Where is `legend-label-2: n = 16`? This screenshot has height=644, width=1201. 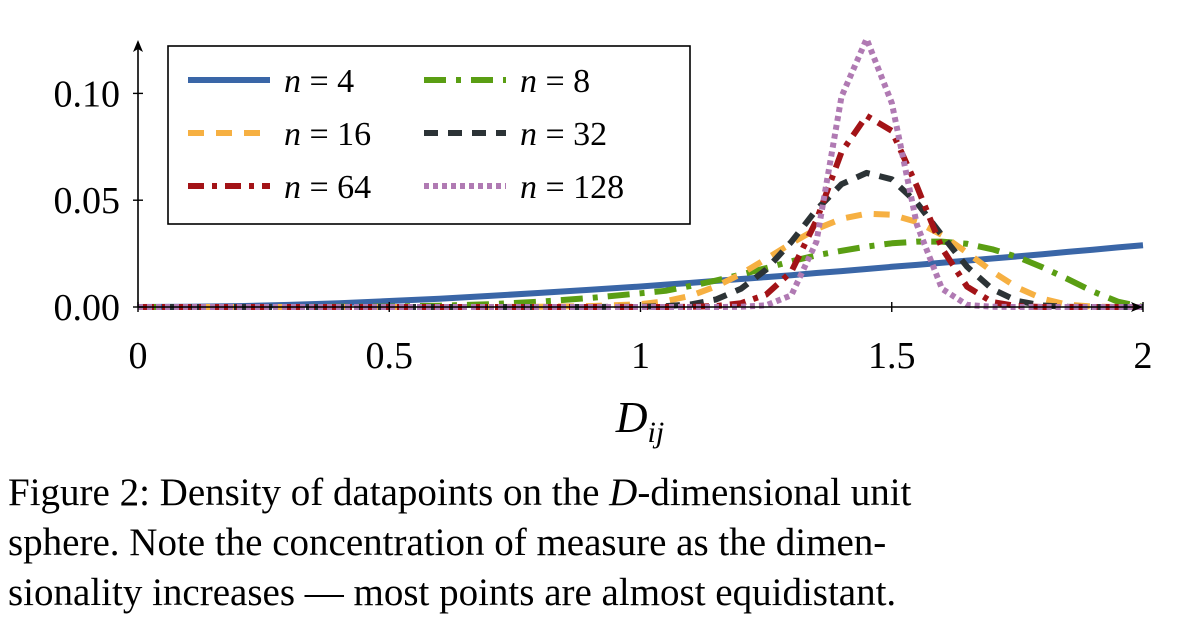 legend-label-2: n = 16 is located at coordinates (327, 134).